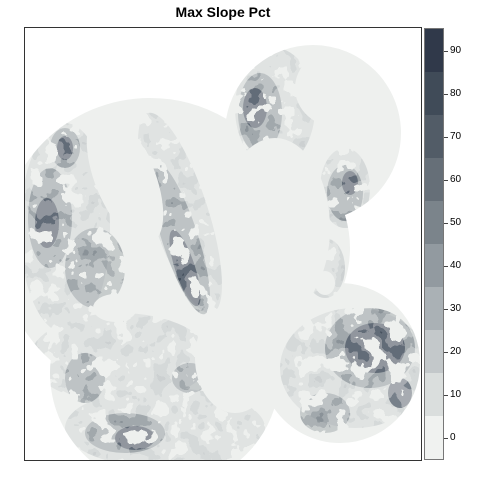  What do you see at coordinates (456, 308) in the screenshot?
I see `legend-tick-label: 30` at bounding box center [456, 308].